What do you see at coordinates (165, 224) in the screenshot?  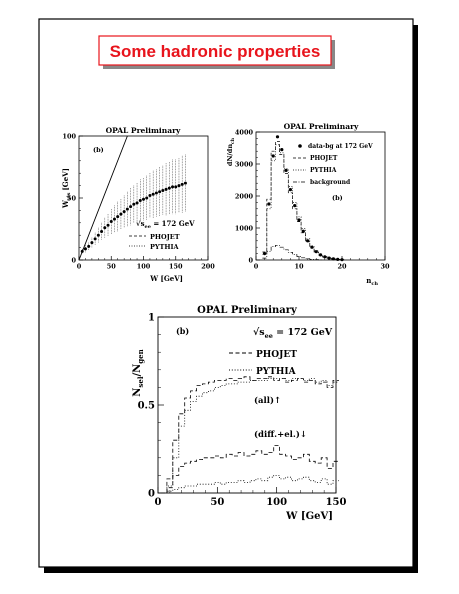 I see `chart1-energy-label: √see = 172 GeV` at bounding box center [165, 224].